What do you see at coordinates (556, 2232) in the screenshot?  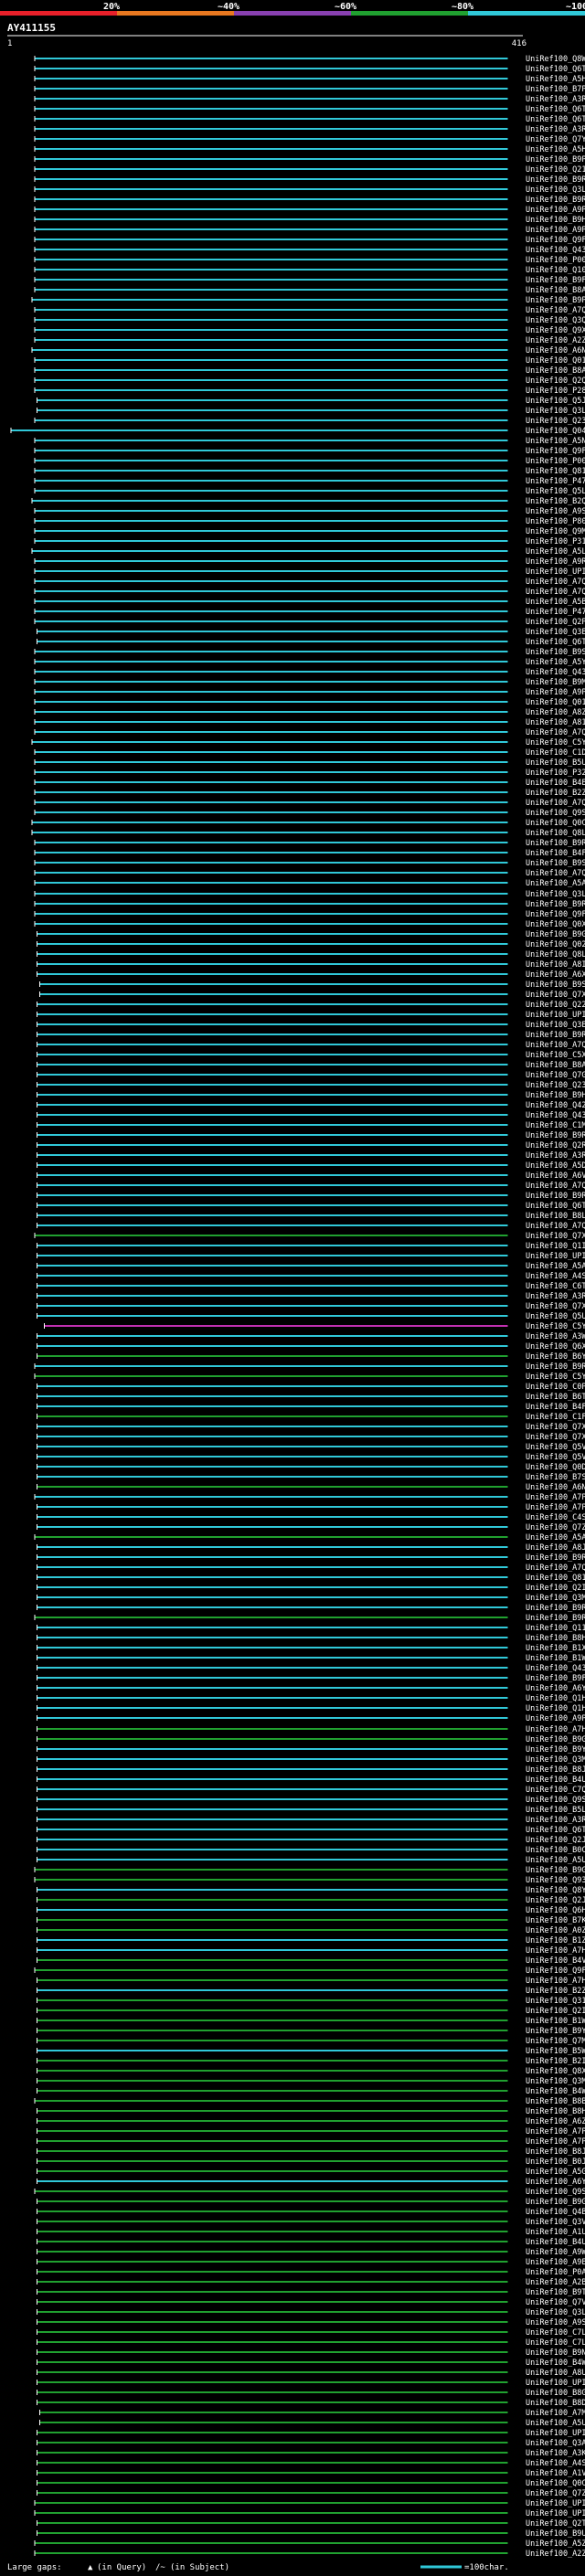 I see `hit-label: UniRef100_A1UT82` at bounding box center [556, 2232].